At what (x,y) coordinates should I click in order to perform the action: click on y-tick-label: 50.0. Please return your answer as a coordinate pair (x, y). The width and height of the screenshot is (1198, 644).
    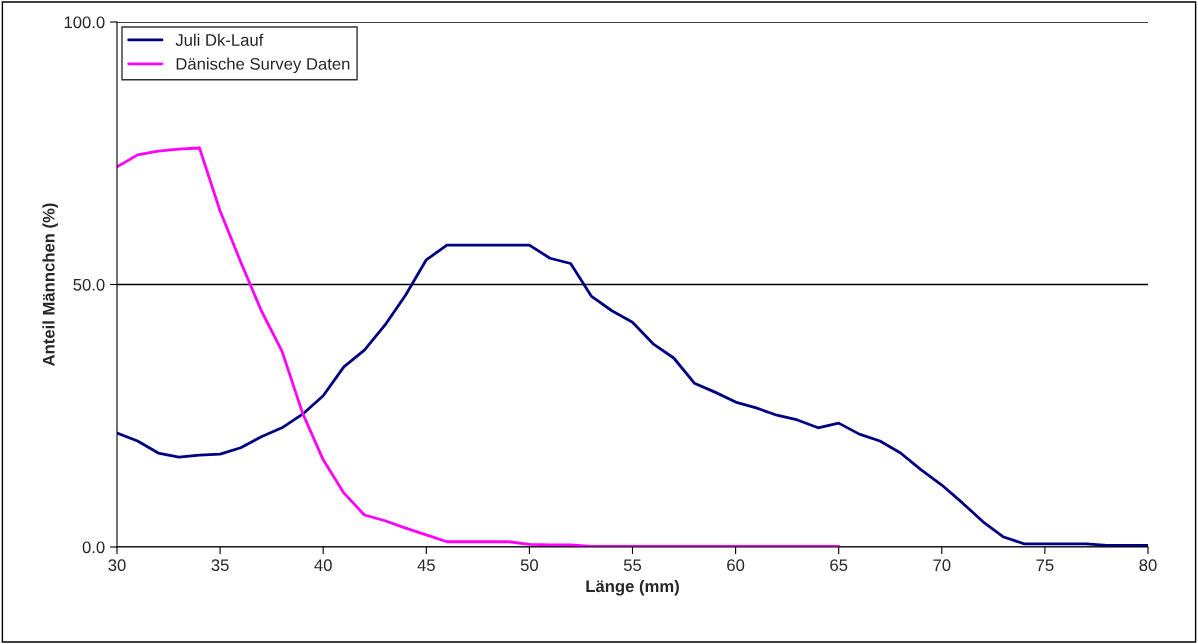
    Looking at the image, I should click on (89, 284).